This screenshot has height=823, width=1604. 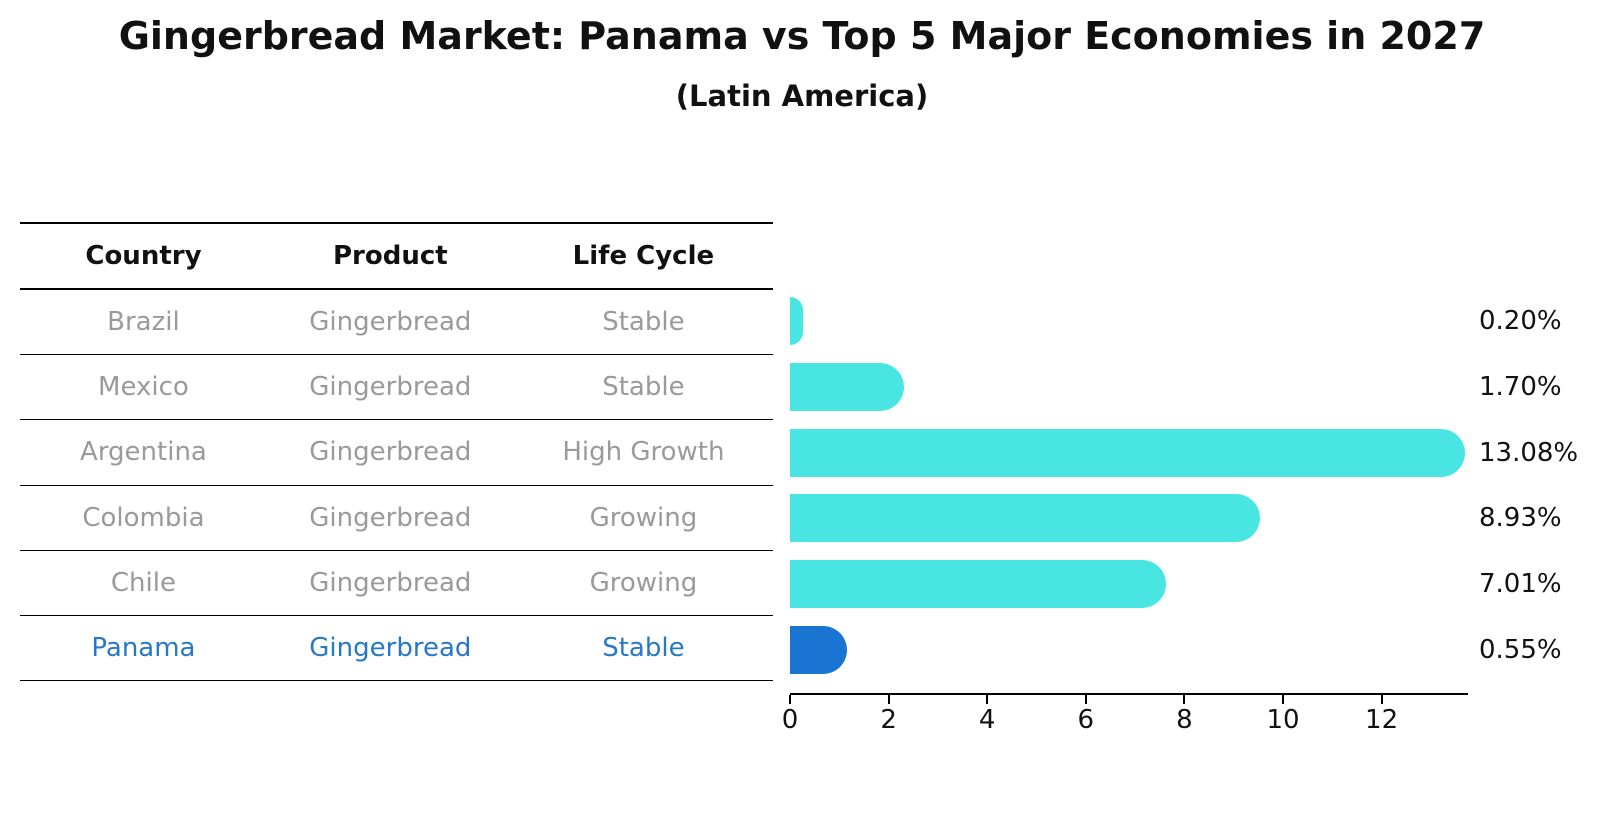 What do you see at coordinates (1086, 720) in the screenshot?
I see `x-axis-tick-label: 6` at bounding box center [1086, 720].